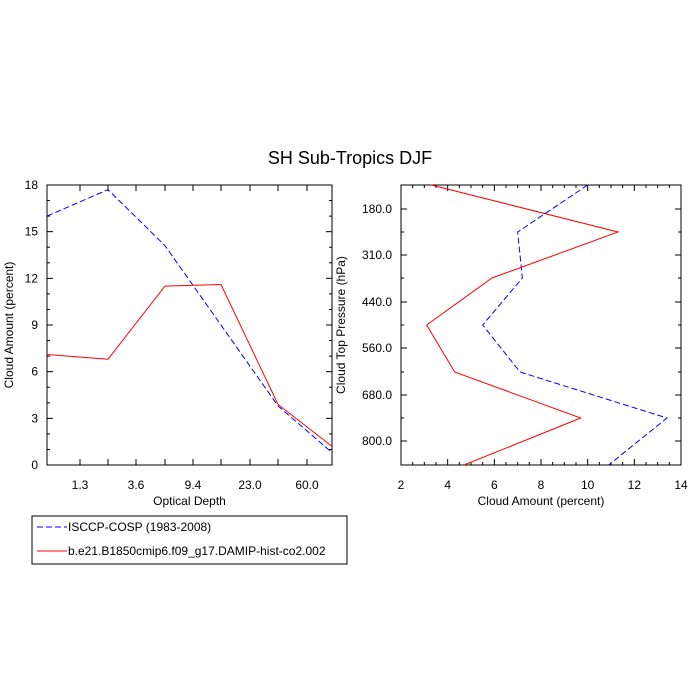 This screenshot has height=700, width=700. Describe the element at coordinates (34, 418) in the screenshot. I see `left-y-tick-label: 3` at that location.